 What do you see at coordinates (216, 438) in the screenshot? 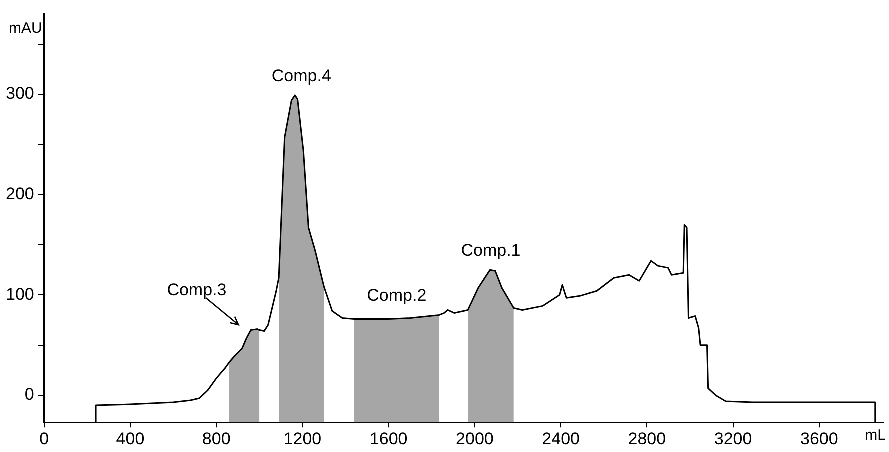
I see `x-tick-label: 800` at bounding box center [216, 438].